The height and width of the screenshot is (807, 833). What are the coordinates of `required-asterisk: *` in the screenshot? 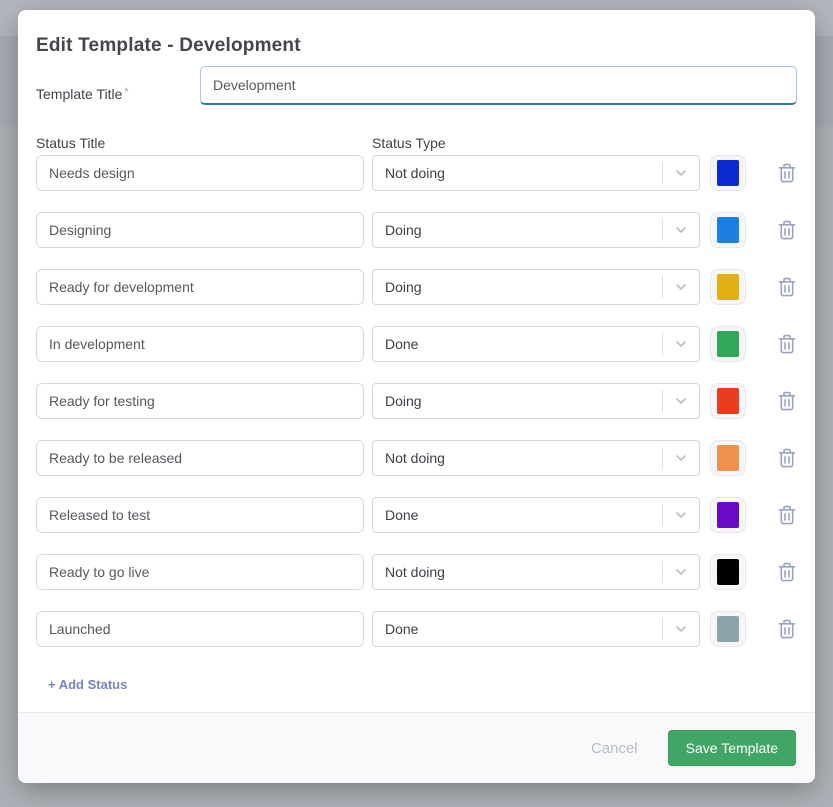 It's located at (126, 92).